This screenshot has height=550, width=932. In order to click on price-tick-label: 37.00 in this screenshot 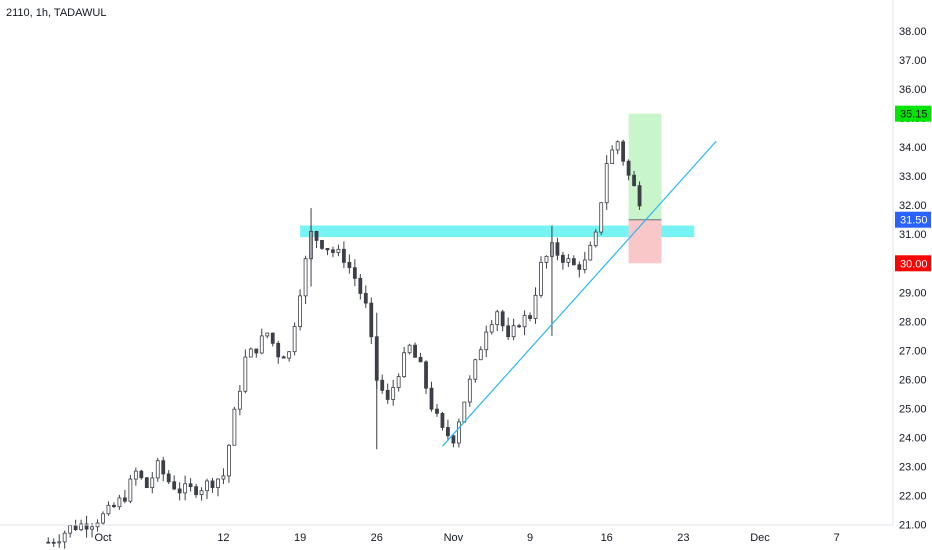, I will do `click(913, 61)`.